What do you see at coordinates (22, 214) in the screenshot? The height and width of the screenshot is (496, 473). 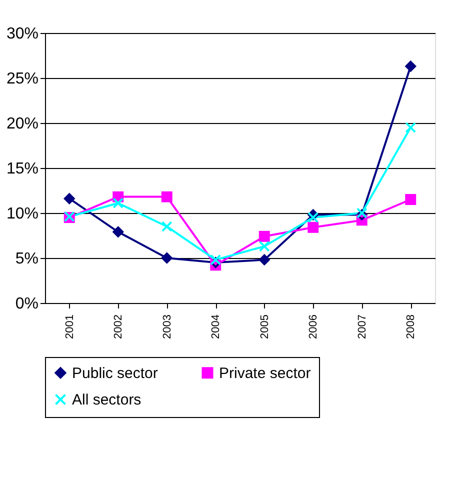 I see `y-tick-label: 10%` at bounding box center [22, 214].